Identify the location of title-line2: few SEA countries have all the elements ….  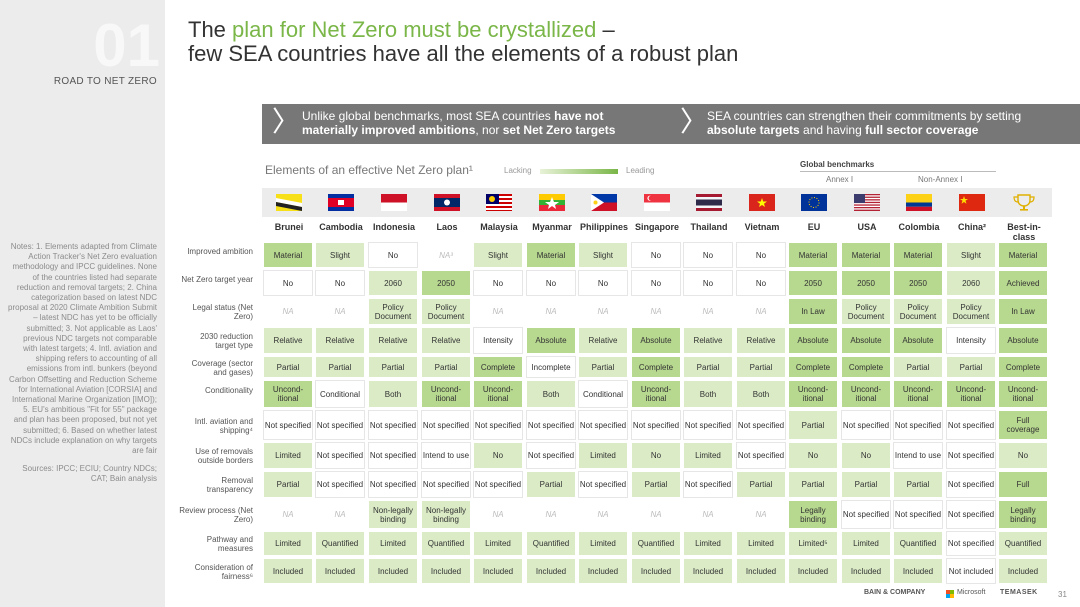
(463, 53).